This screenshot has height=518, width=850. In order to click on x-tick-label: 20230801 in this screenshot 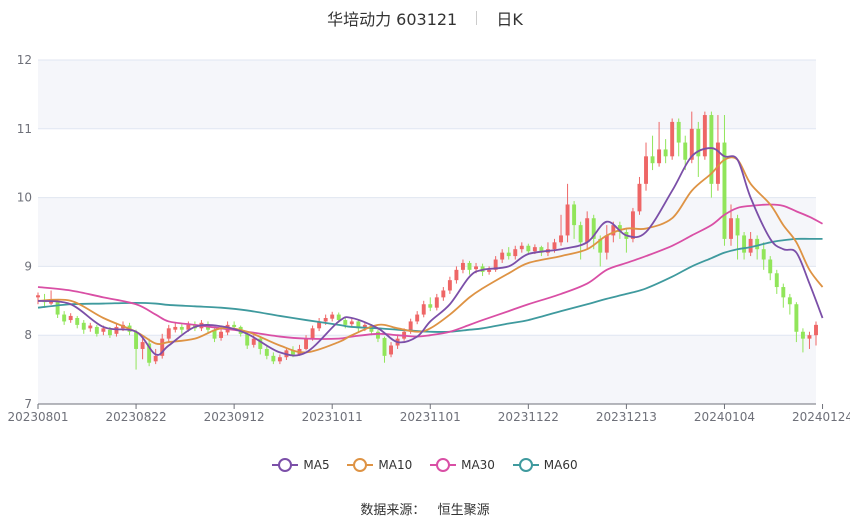, I will do `click(37, 417)`.